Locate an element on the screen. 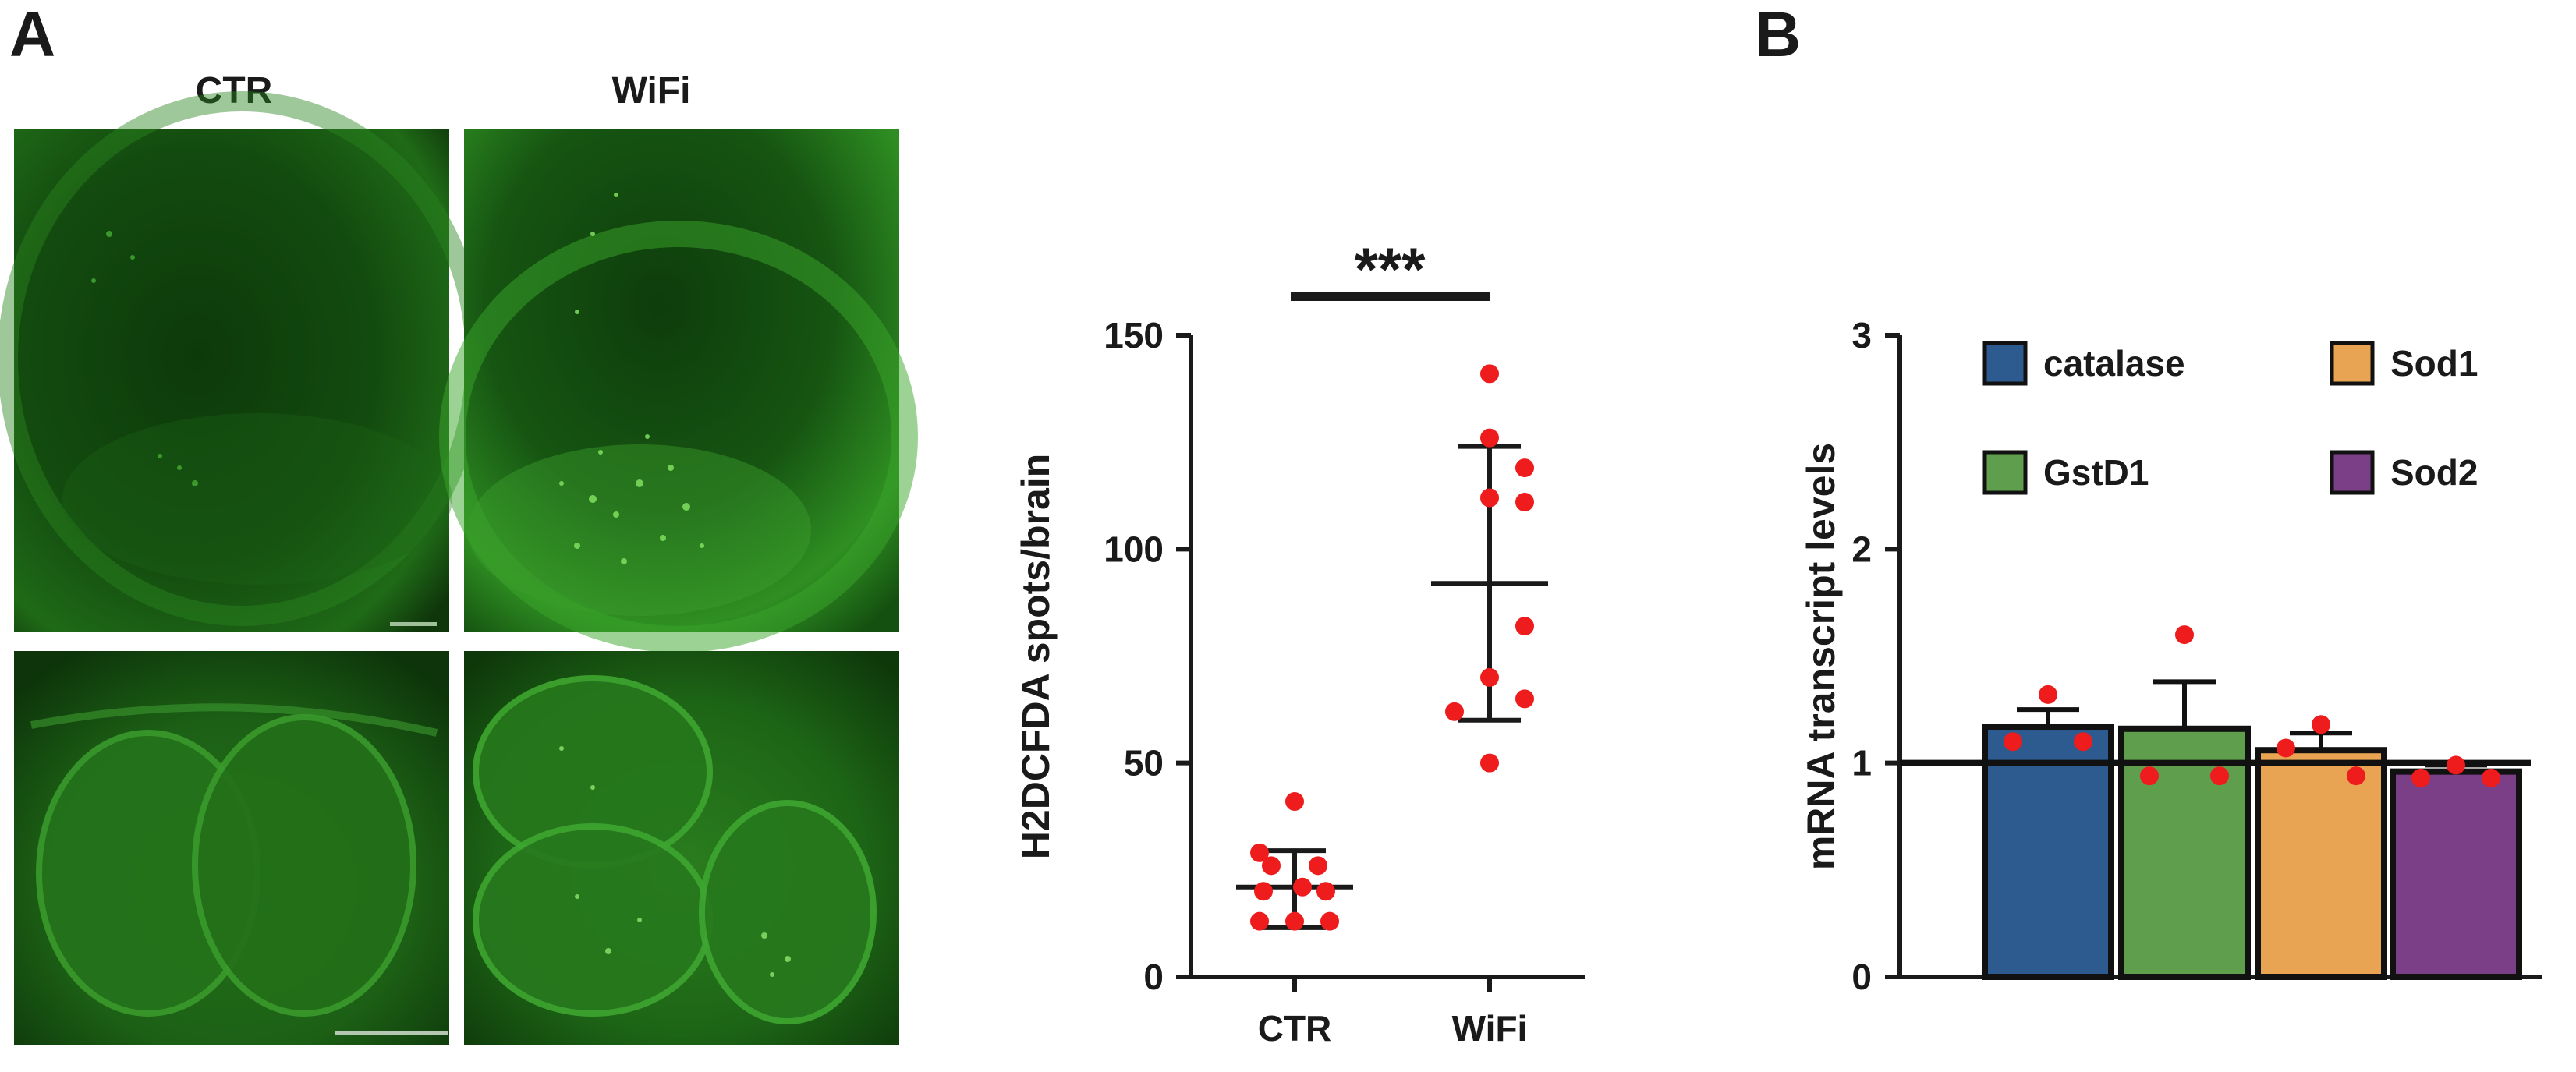 This screenshot has width=2576, height=1072. micrograph-heading-ctr: CTR is located at coordinates (234, 90).